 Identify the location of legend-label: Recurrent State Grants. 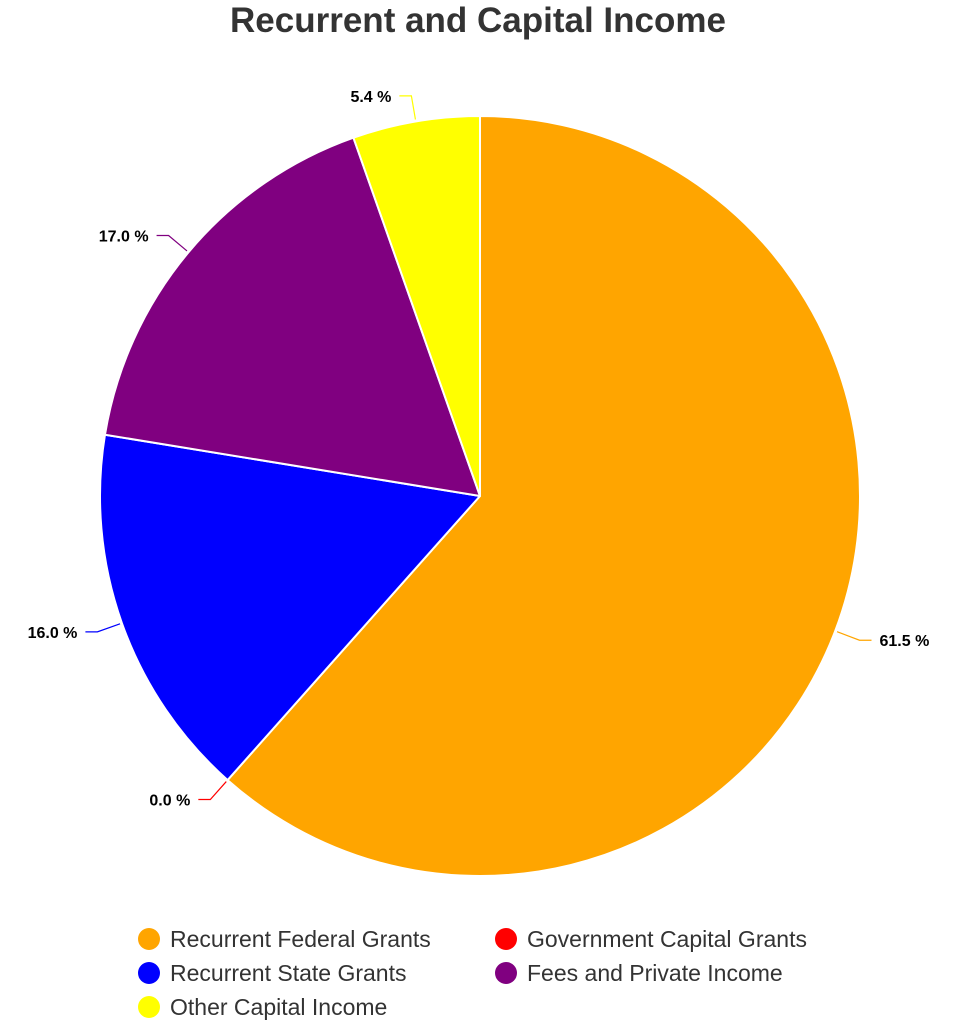
(288, 972).